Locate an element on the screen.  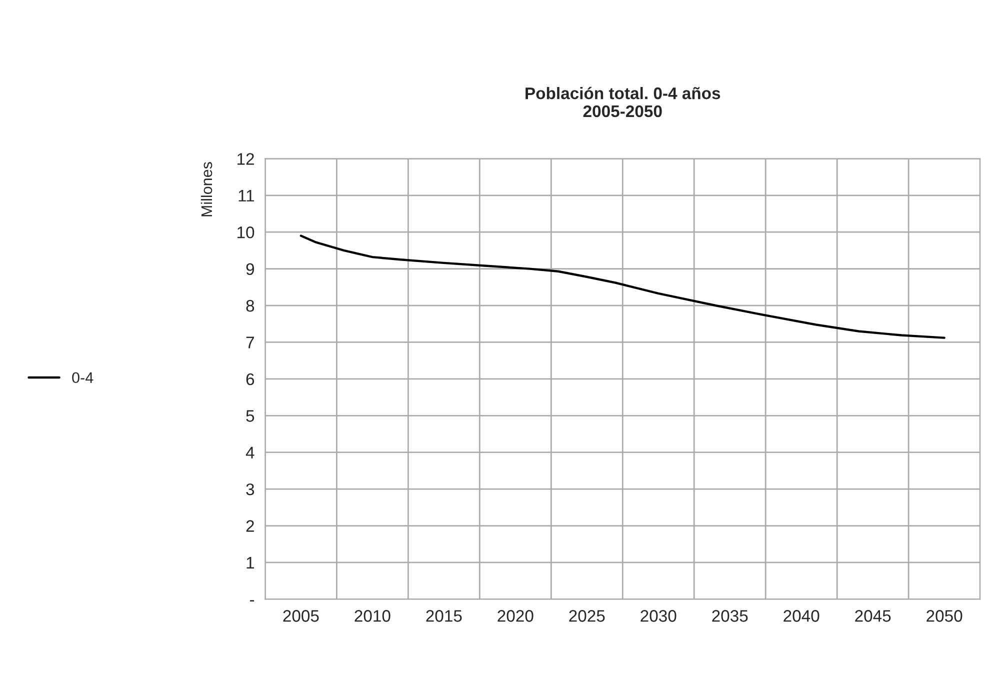
y-tick-label: 3 is located at coordinates (250, 489).